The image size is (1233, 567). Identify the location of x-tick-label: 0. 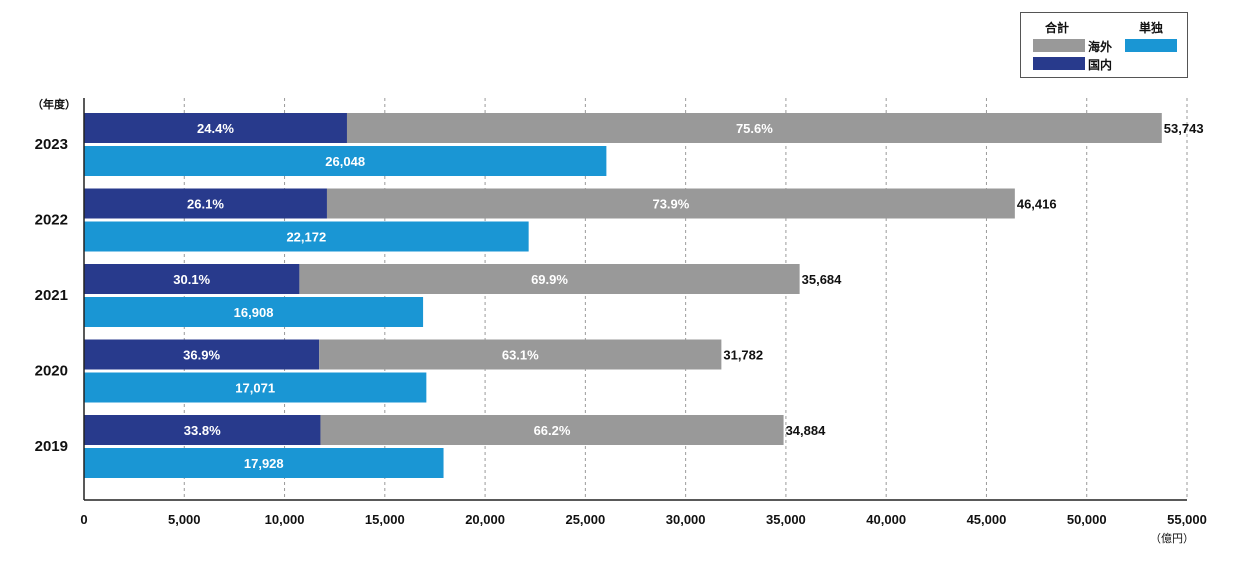
(83, 519).